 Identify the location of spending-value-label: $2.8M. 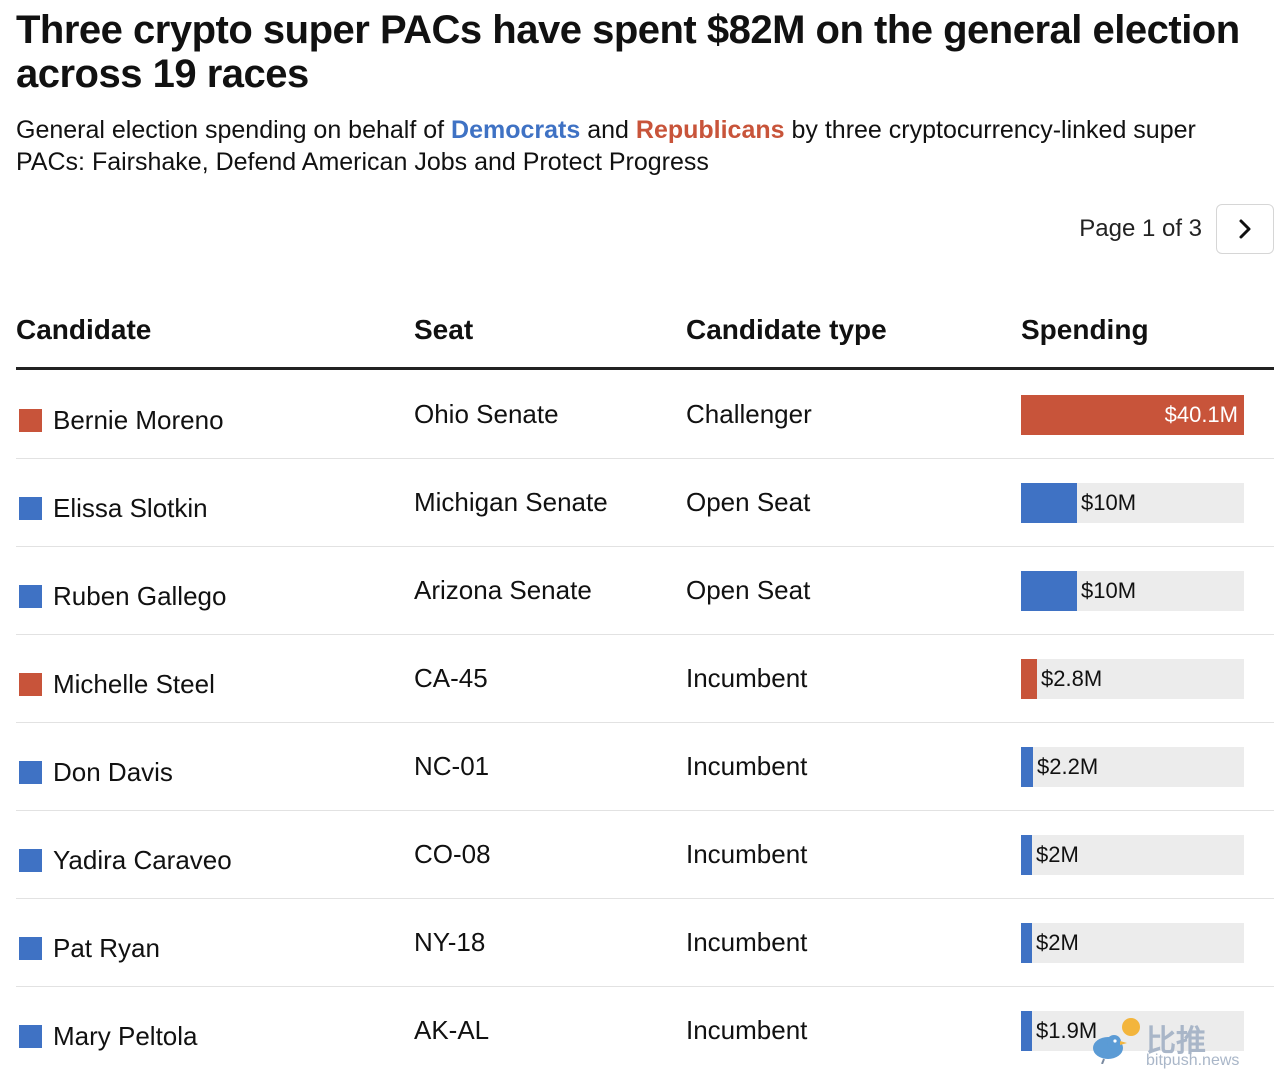
(1072, 678).